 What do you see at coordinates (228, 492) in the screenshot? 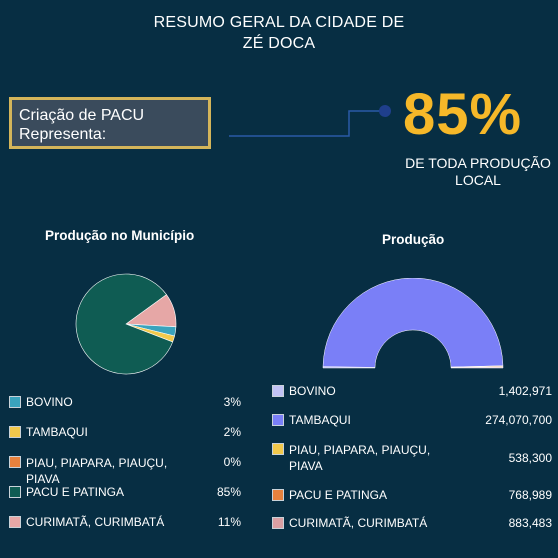
I see `legend-value: 85%` at bounding box center [228, 492].